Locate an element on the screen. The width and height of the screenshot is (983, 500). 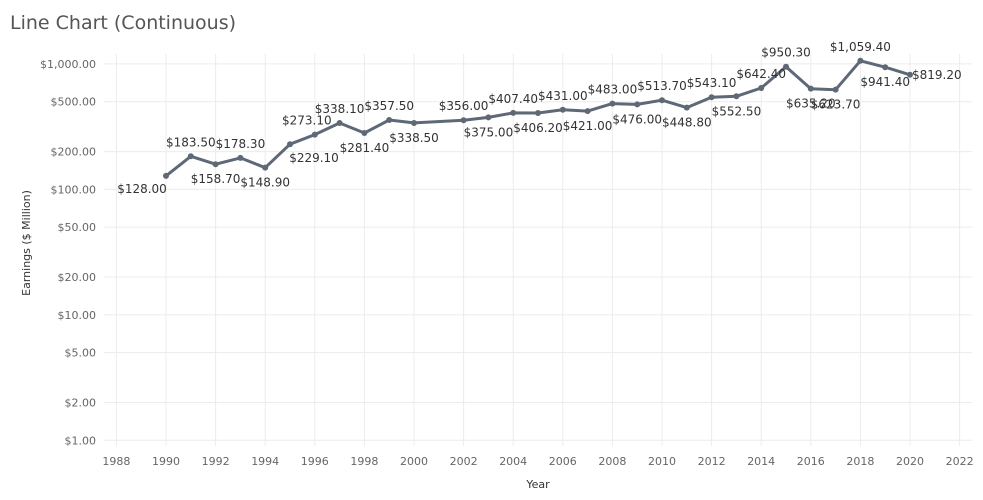
data-label: $375.00 is located at coordinates (489, 132).